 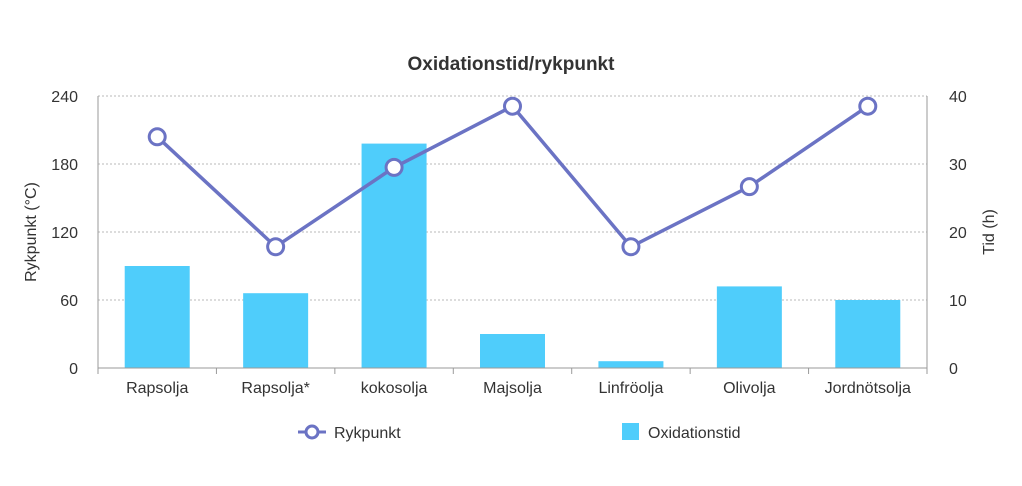 What do you see at coordinates (519, 432) in the screenshot?
I see `legend: Rykpunkt Oxidationstid` at bounding box center [519, 432].